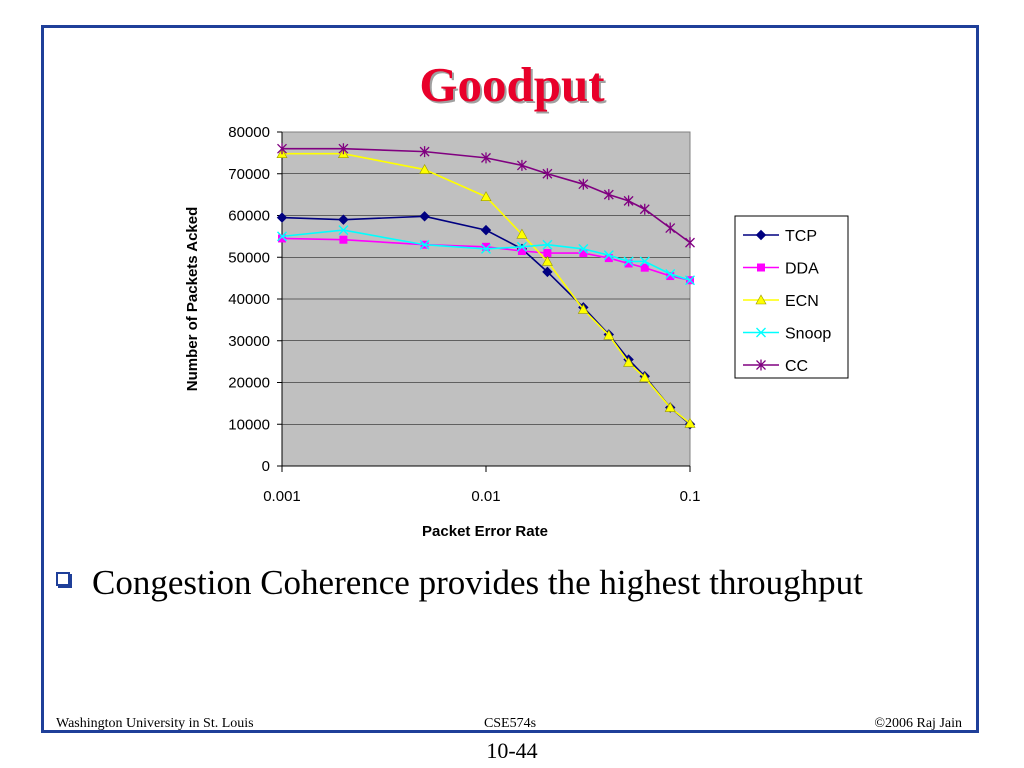 The width and height of the screenshot is (1024, 768). What do you see at coordinates (808, 334) in the screenshot?
I see `legend-label-snoop: Snoop` at bounding box center [808, 334].